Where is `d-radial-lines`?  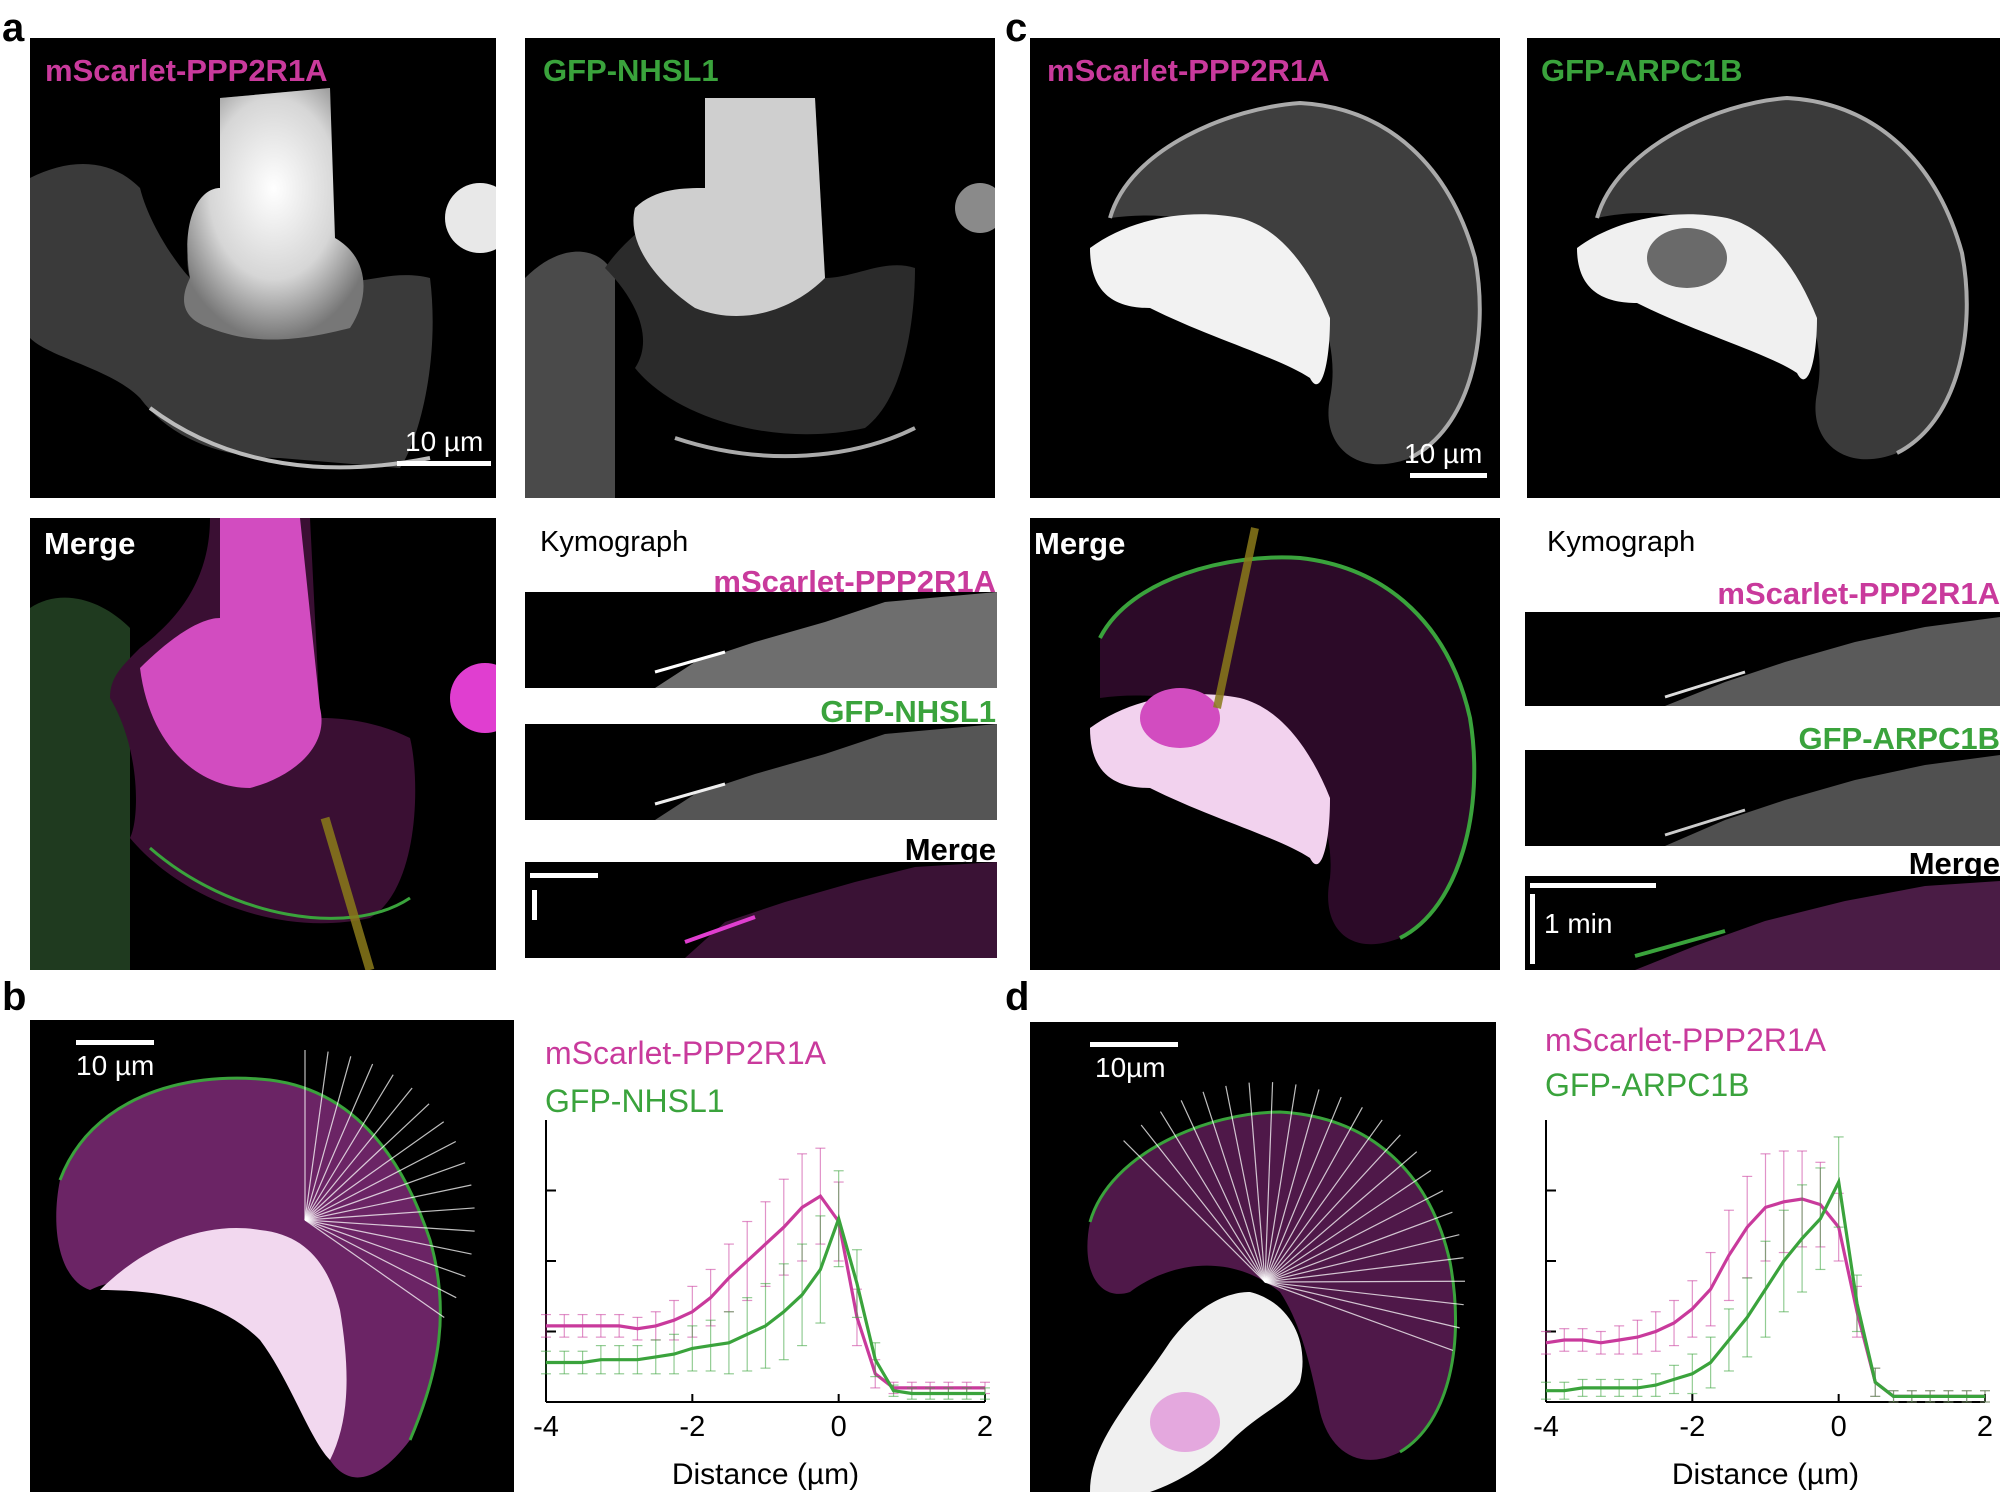 d-radial-lines is located at coordinates (1294, 1216).